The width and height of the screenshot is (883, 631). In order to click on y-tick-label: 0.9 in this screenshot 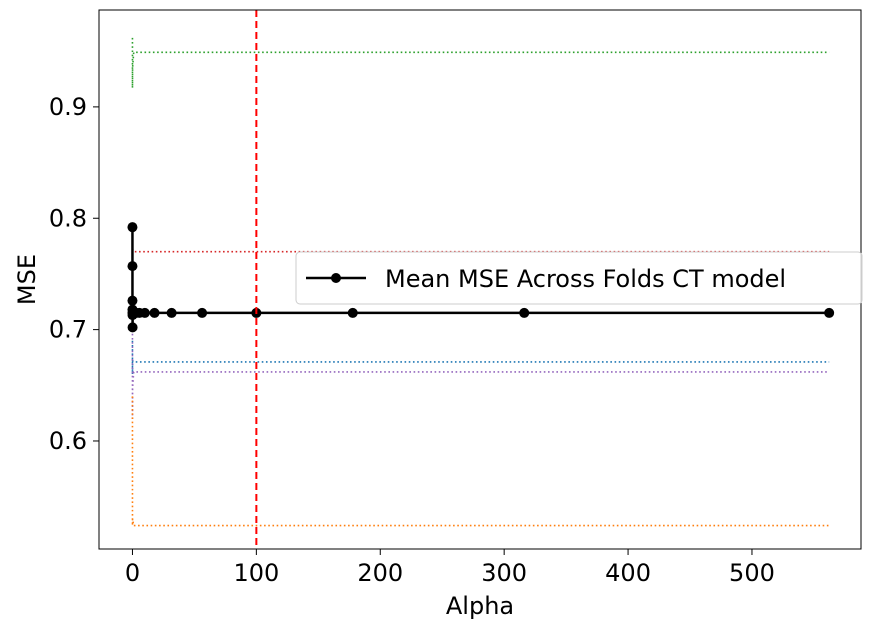, I will do `click(68, 107)`.